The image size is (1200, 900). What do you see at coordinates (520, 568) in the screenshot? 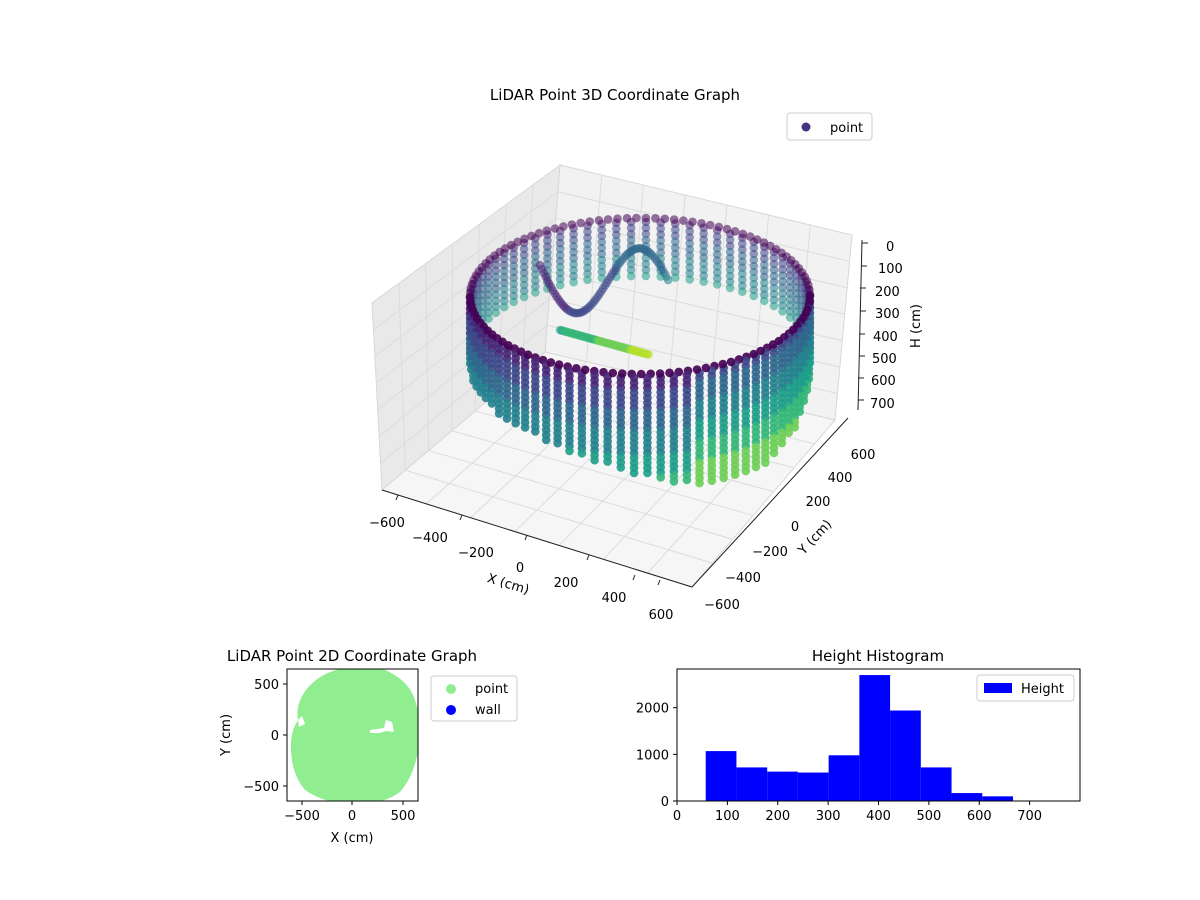
I see `chart-3d-x-tick-label: 0` at bounding box center [520, 568].